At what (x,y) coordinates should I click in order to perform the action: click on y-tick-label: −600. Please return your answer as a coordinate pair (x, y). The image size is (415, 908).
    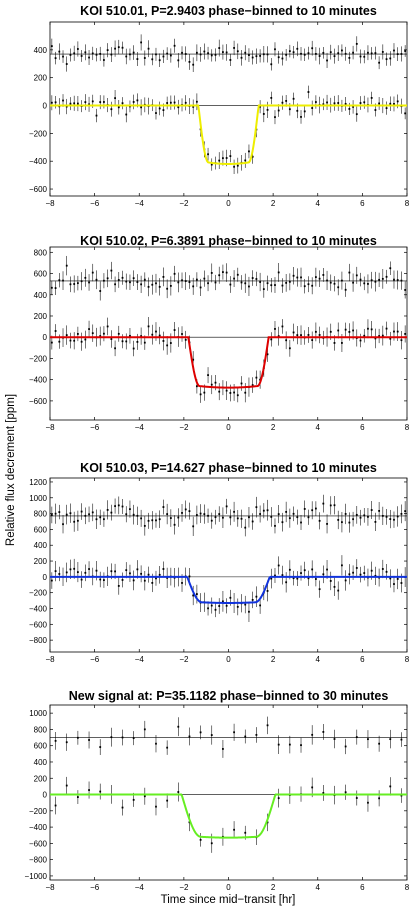
    Looking at the image, I should click on (38, 843).